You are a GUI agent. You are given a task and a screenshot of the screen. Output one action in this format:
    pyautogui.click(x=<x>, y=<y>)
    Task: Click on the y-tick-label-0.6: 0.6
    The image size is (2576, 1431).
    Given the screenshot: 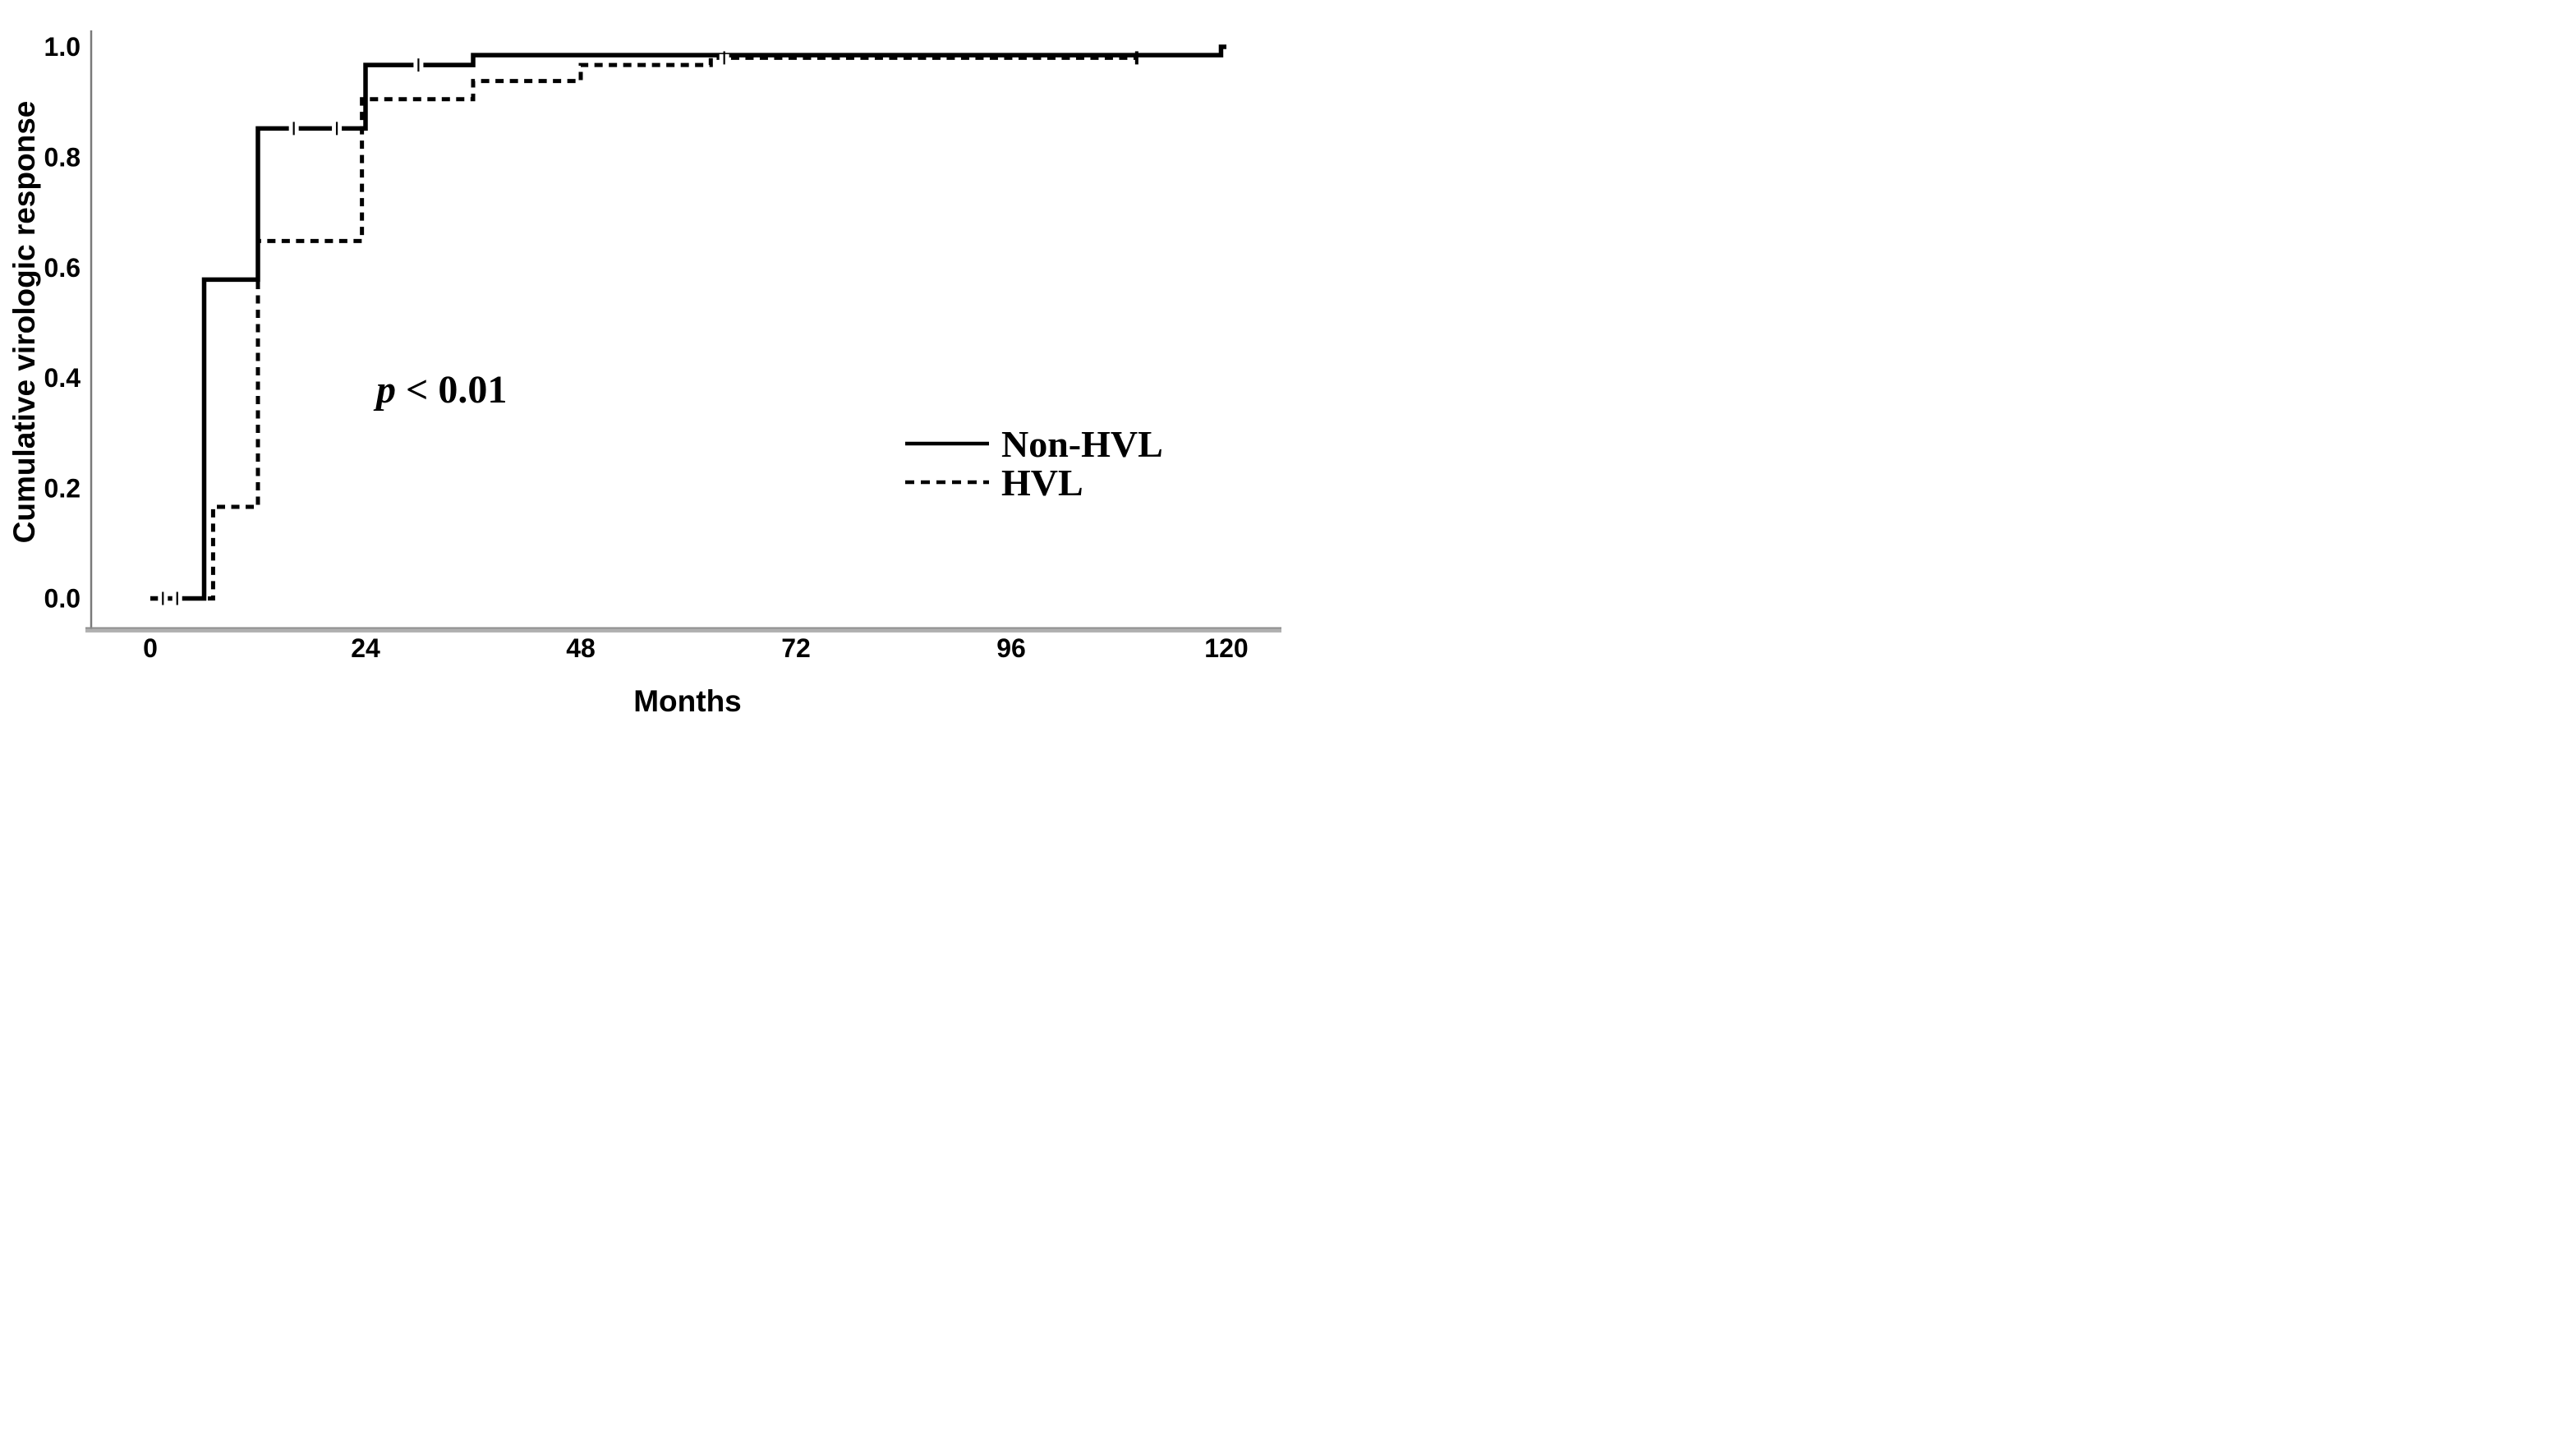 What is the action you would take?
    pyautogui.click(x=62, y=268)
    